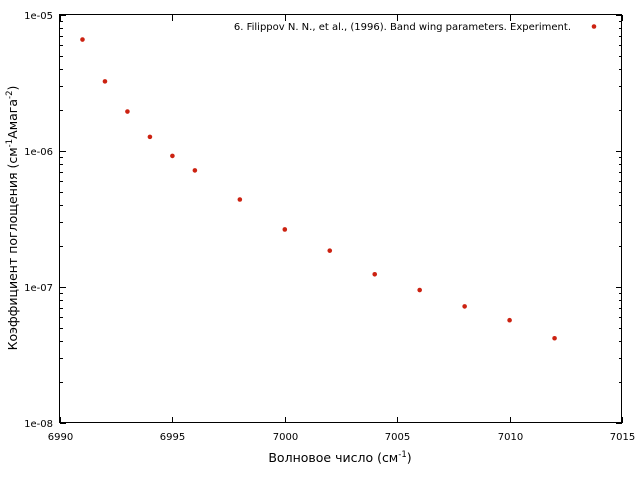 This screenshot has height=480, width=640. Describe the element at coordinates (38, 152) in the screenshot. I see `y-tick-label: 1e-06` at that location.